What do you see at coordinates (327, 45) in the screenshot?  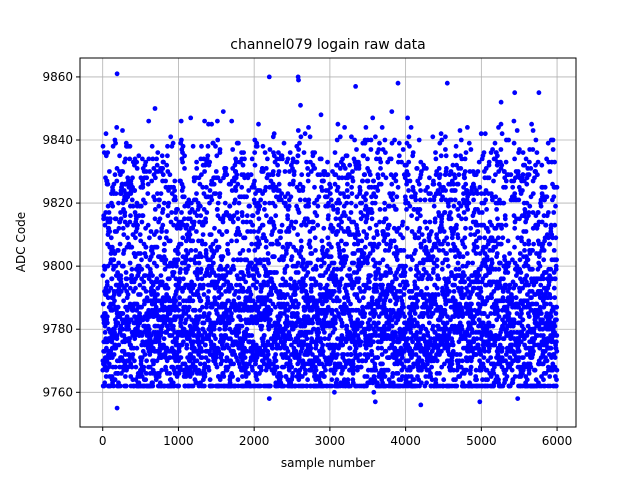 I see `chart-title: channel079 logain raw data` at bounding box center [327, 45].